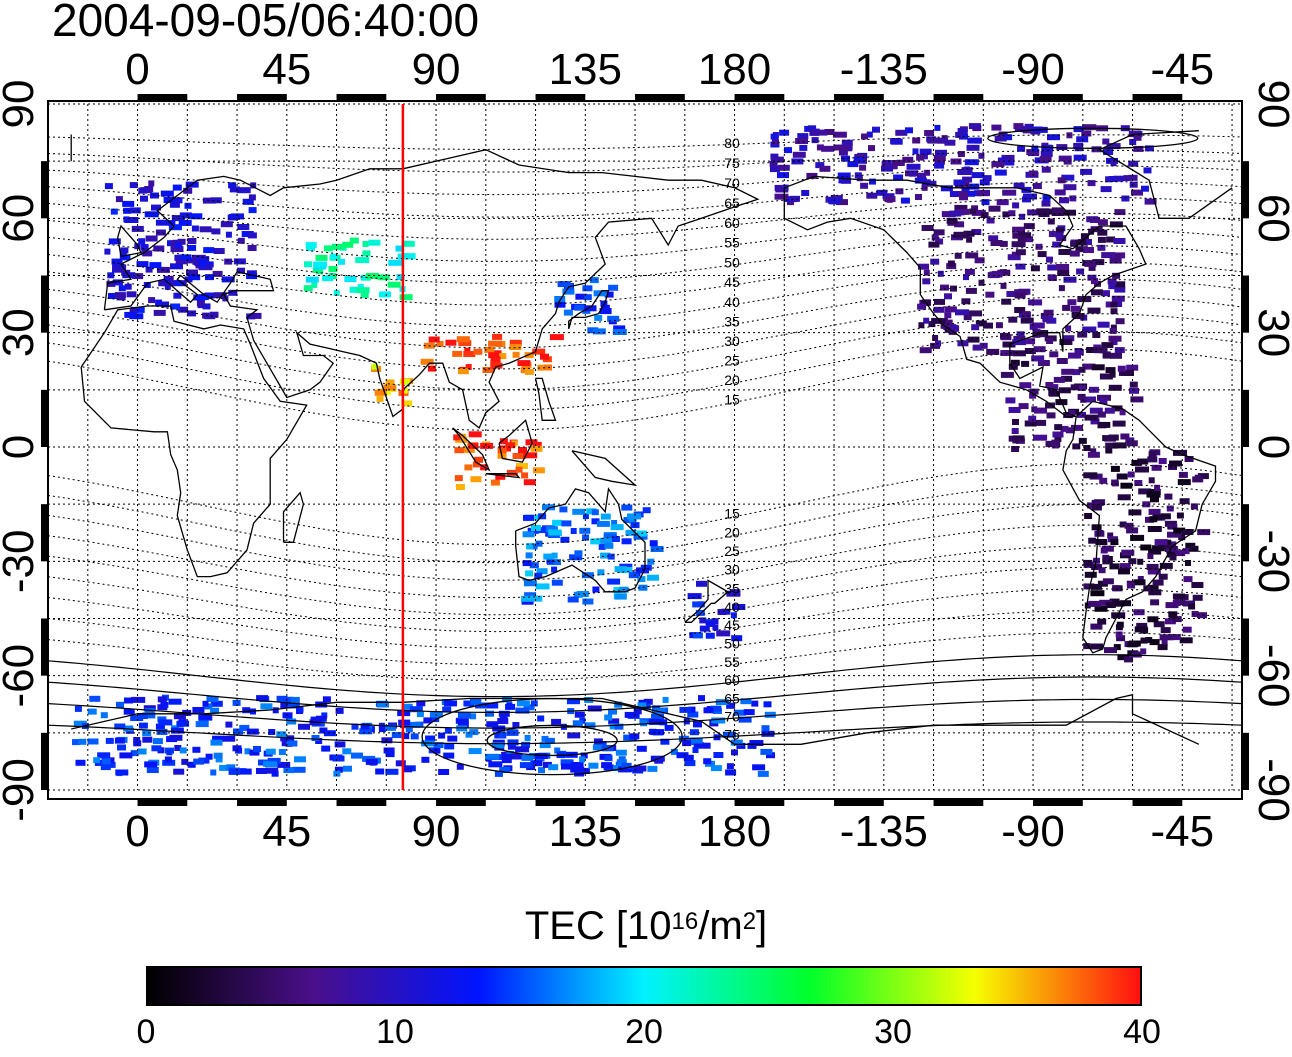  What do you see at coordinates (21, 676) in the screenshot?
I see `lat-label-left: -60` at bounding box center [21, 676].